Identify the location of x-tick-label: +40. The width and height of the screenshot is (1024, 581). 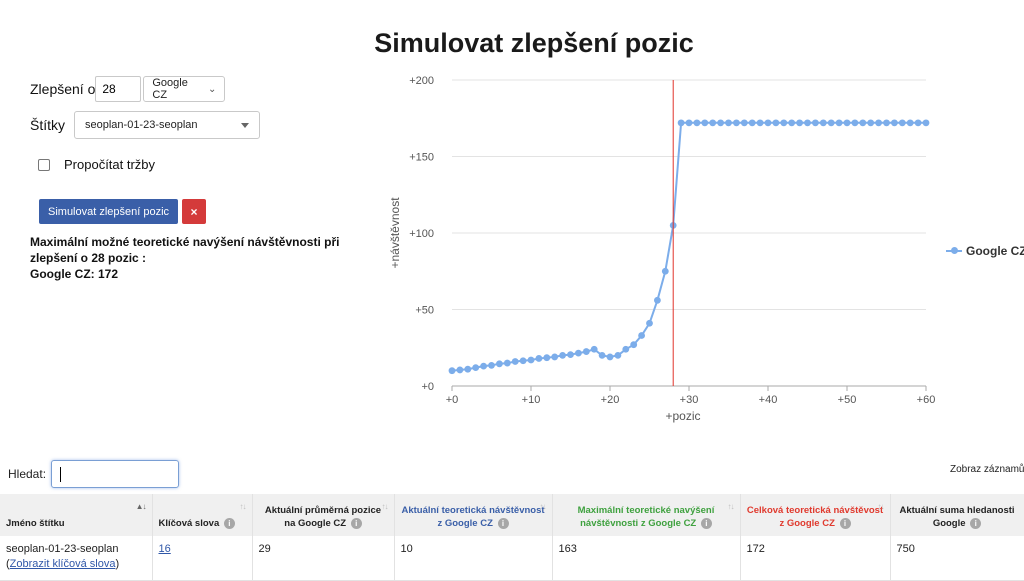
(768, 400).